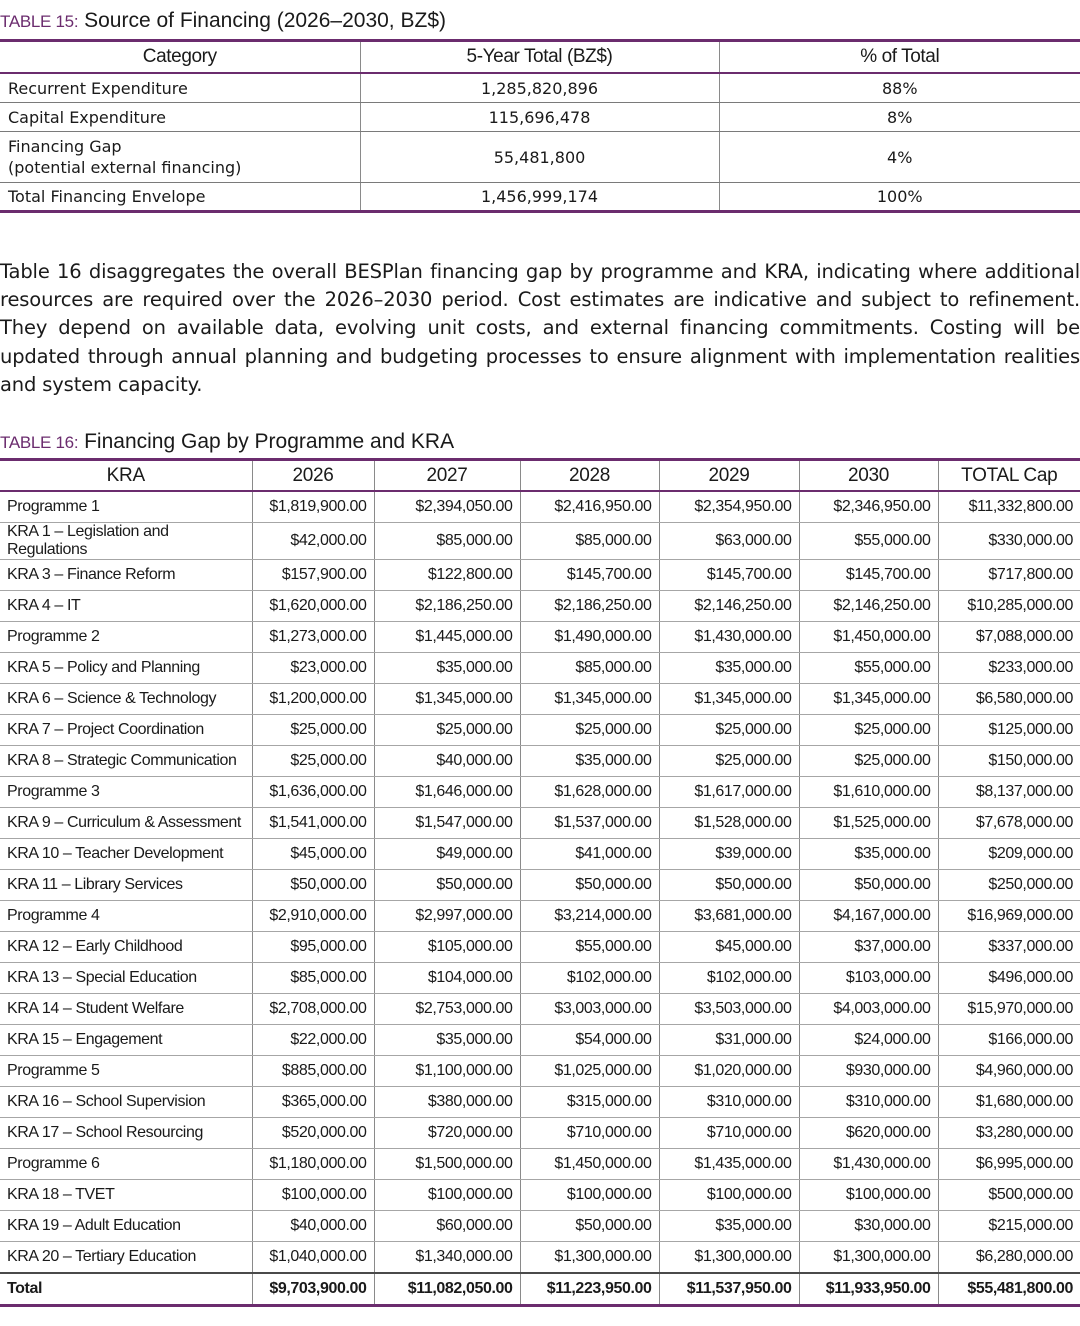 This screenshot has width=1080, height=1326. Describe the element at coordinates (1008, 507) in the screenshot. I see `row-total-cap: $11,332,800.00` at that location.